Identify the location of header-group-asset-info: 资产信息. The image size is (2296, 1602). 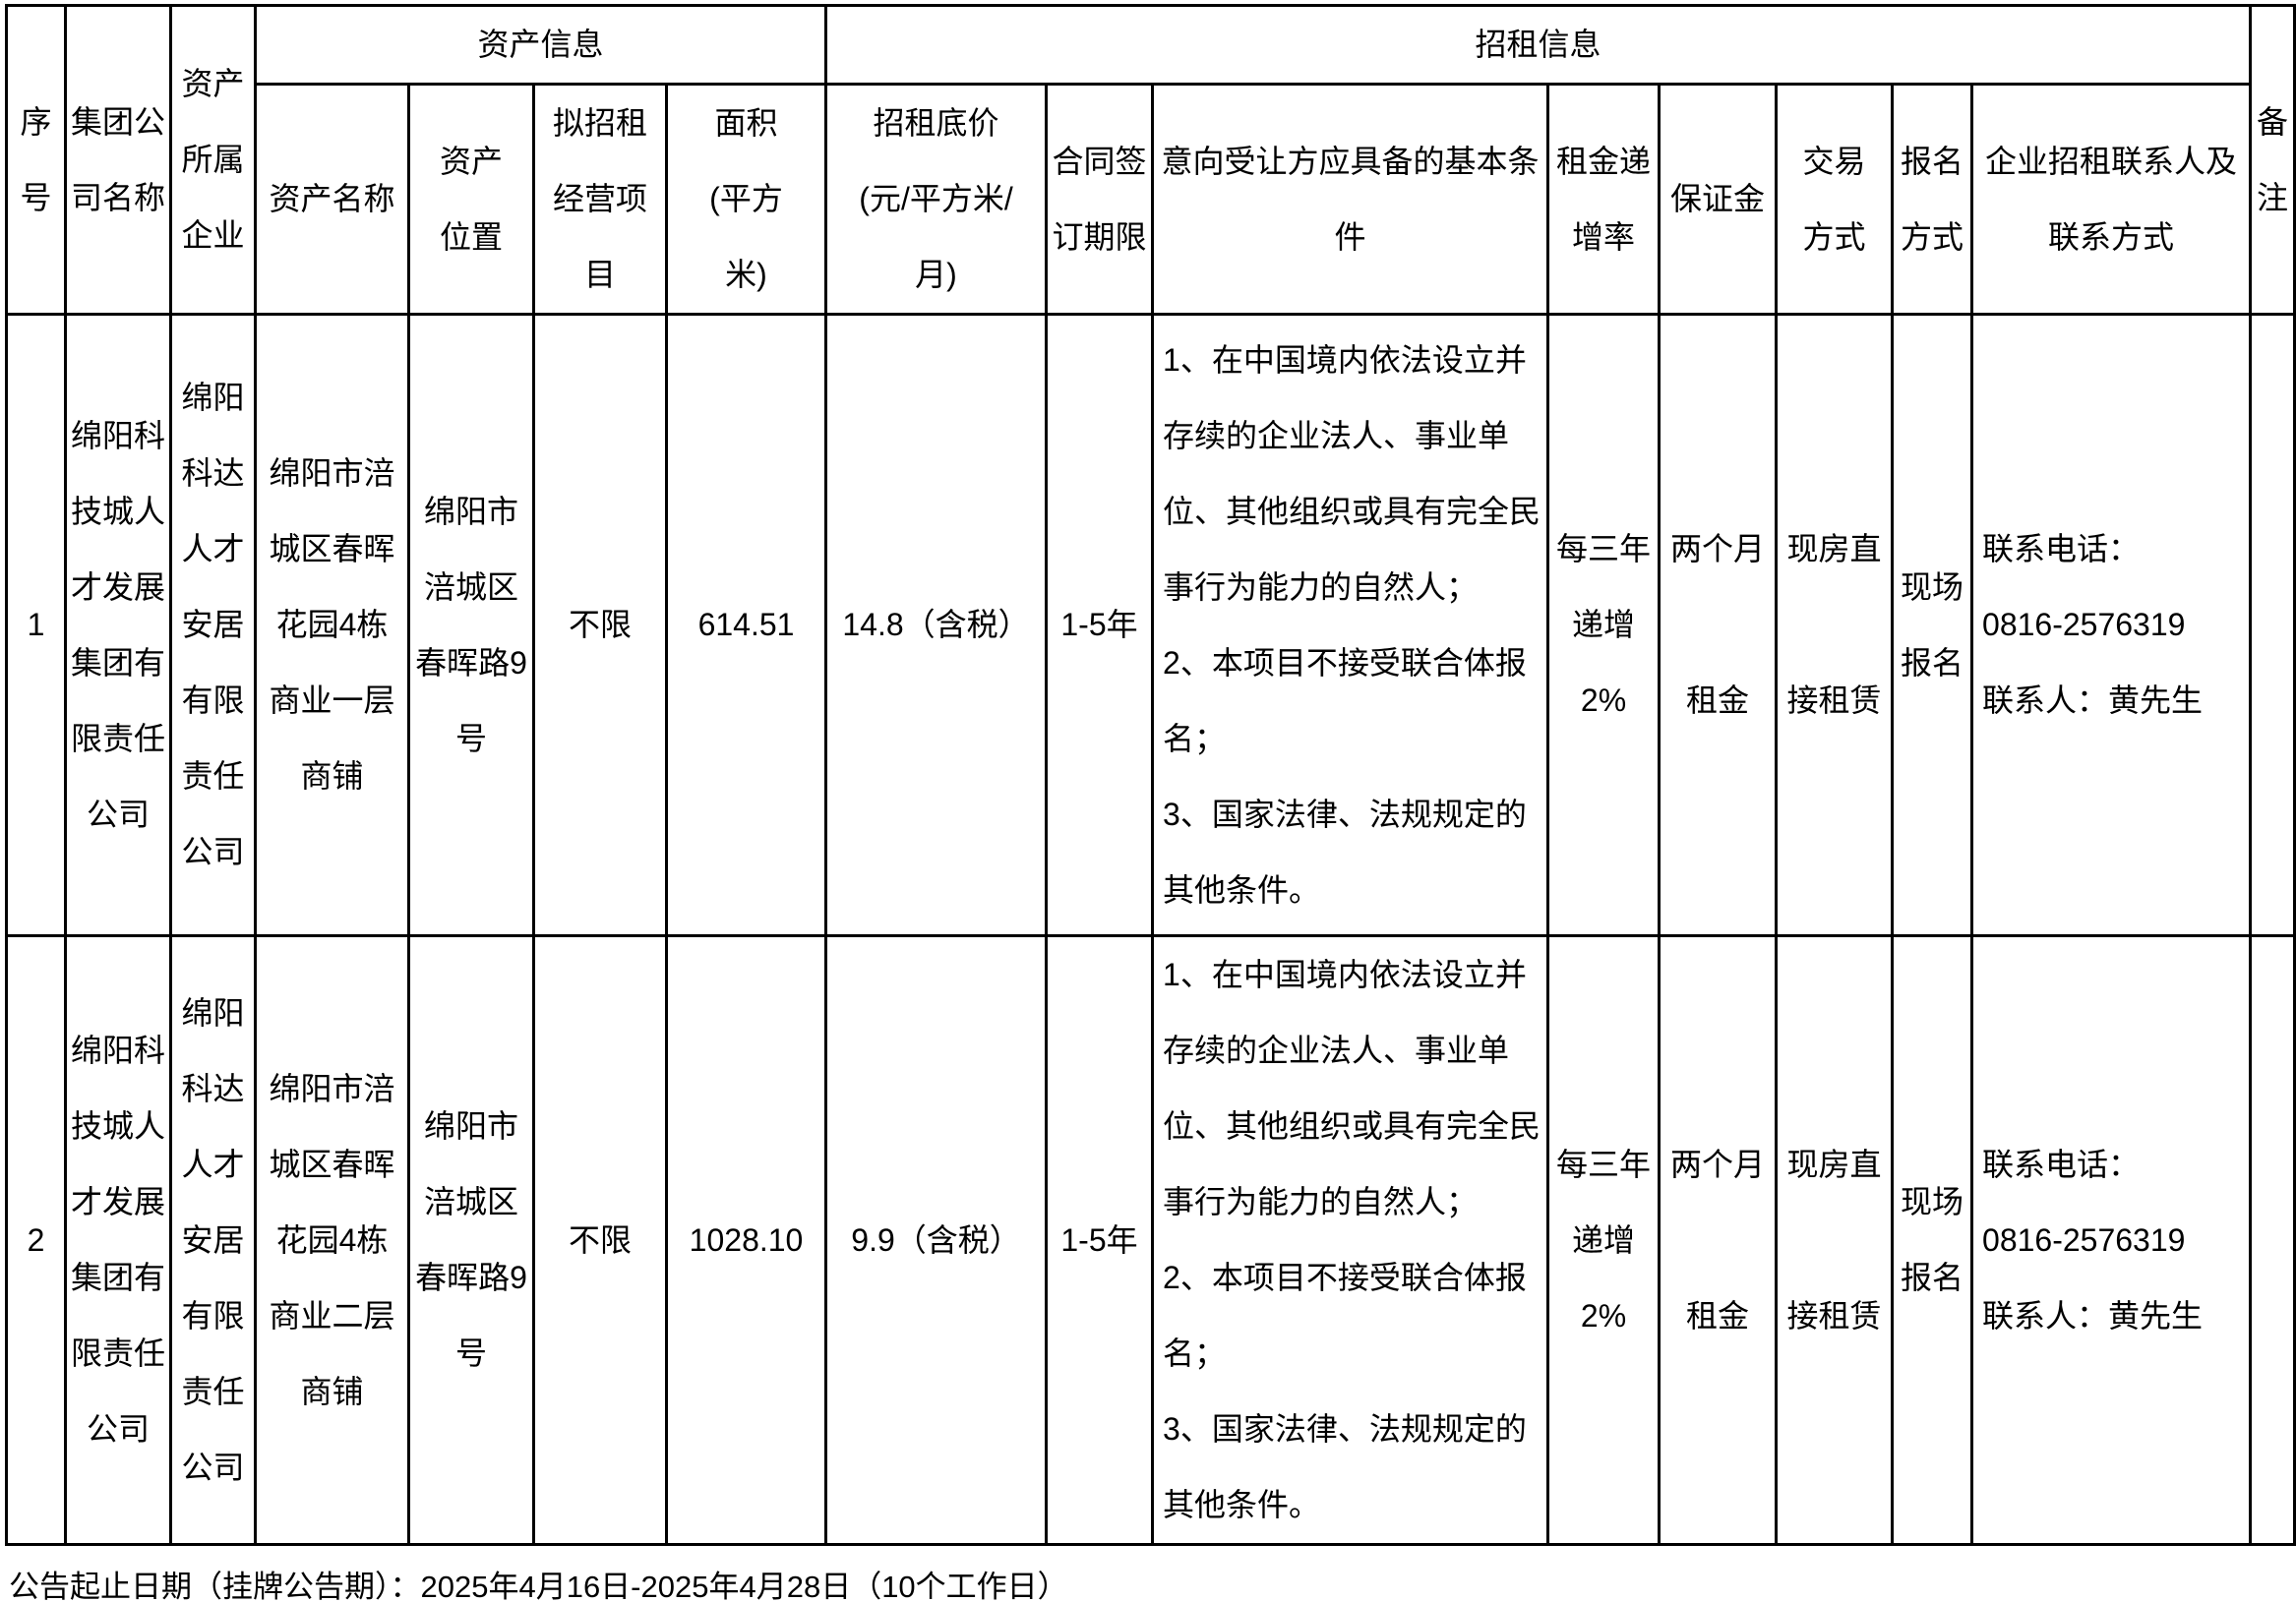
(540, 45).